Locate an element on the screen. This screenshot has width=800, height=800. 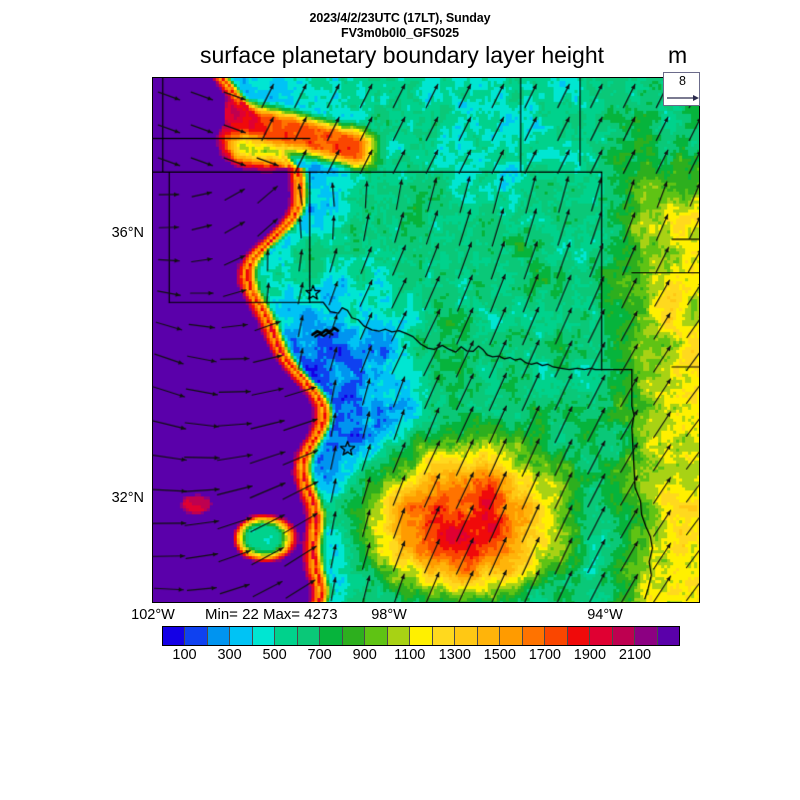
colorbar-tick-label: 1300 is located at coordinates (454, 655).